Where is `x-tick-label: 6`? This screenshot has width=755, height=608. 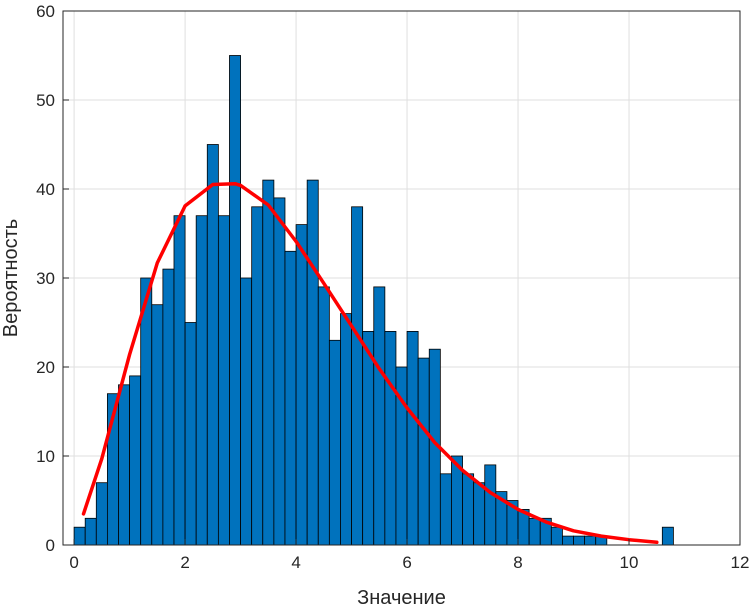 x-tick-label: 6 is located at coordinates (406, 562).